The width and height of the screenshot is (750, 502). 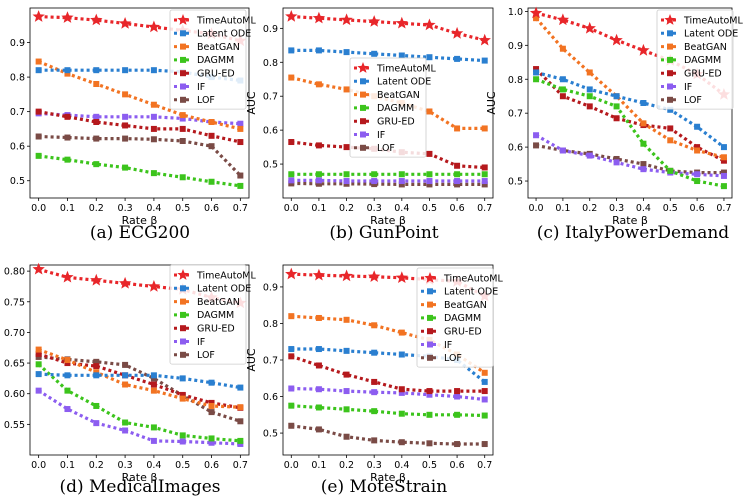 What do you see at coordinates (224, 289) in the screenshot?
I see `legend-label: Latent ODE` at bounding box center [224, 289].